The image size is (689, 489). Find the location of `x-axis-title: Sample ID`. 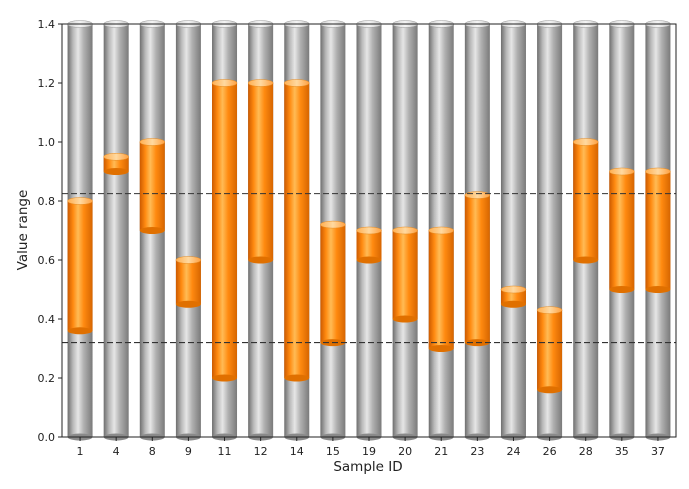

x-axis-title: Sample ID is located at coordinates (367, 467).